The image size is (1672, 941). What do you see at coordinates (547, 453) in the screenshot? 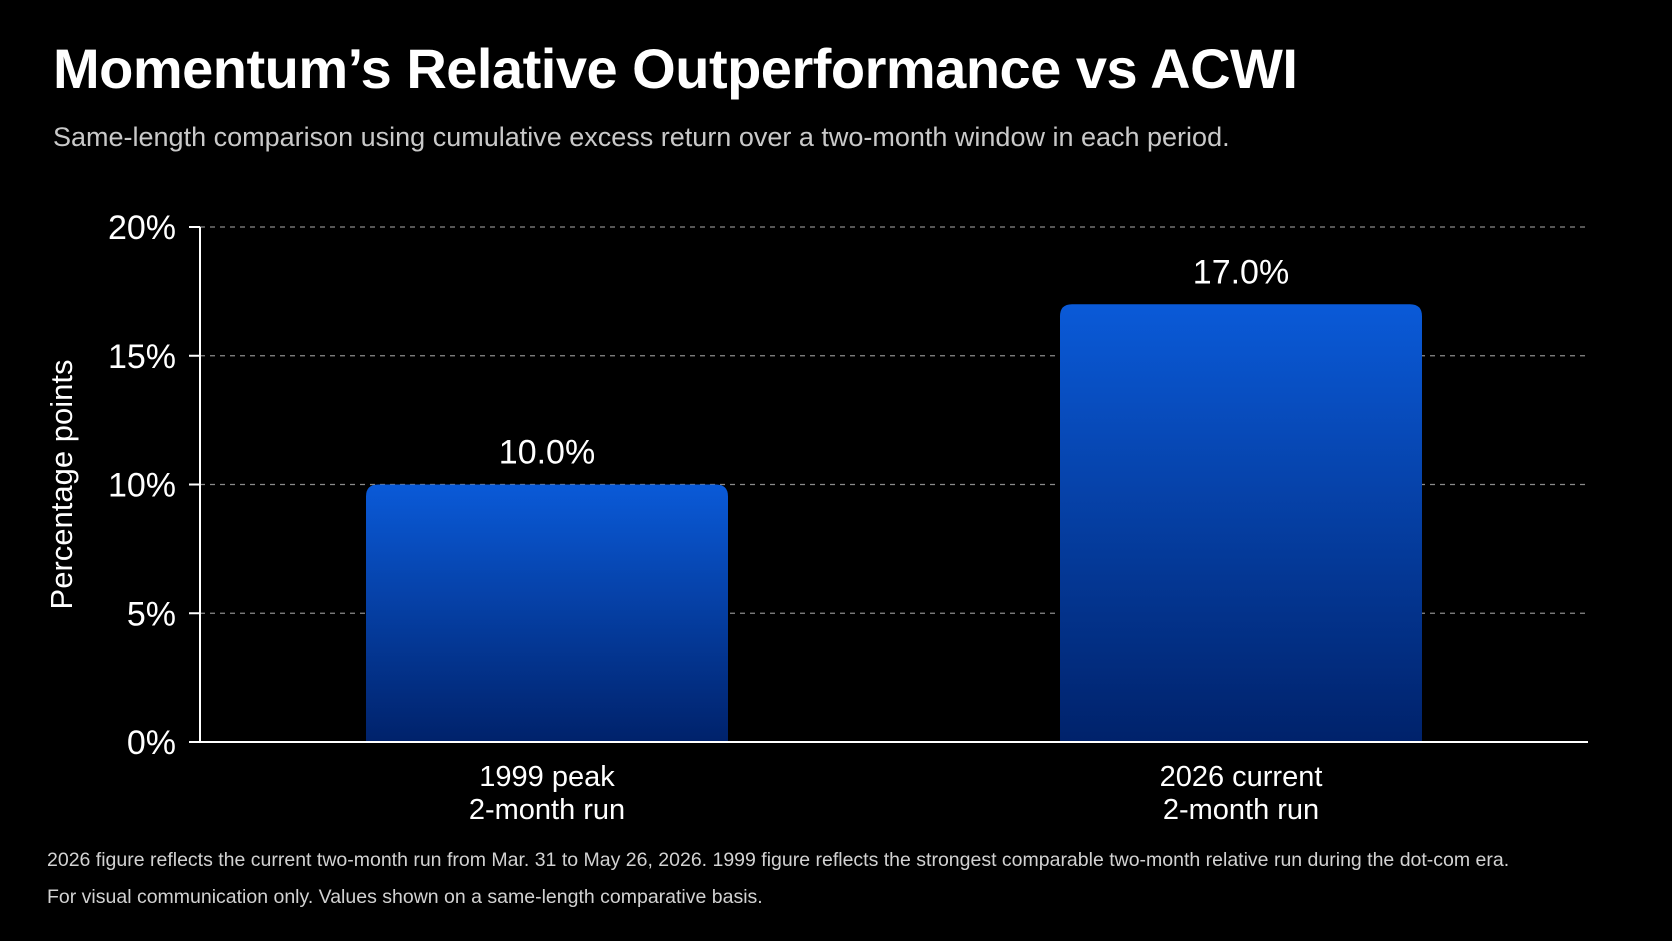
I see `data-label: 10.0%` at bounding box center [547, 453].